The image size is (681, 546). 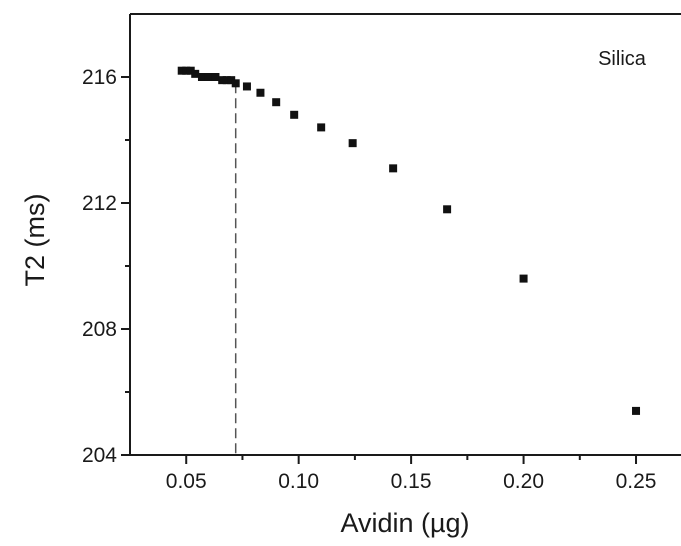 What do you see at coordinates (35, 240) in the screenshot?
I see `y-axis-title: T2 (ms)` at bounding box center [35, 240].